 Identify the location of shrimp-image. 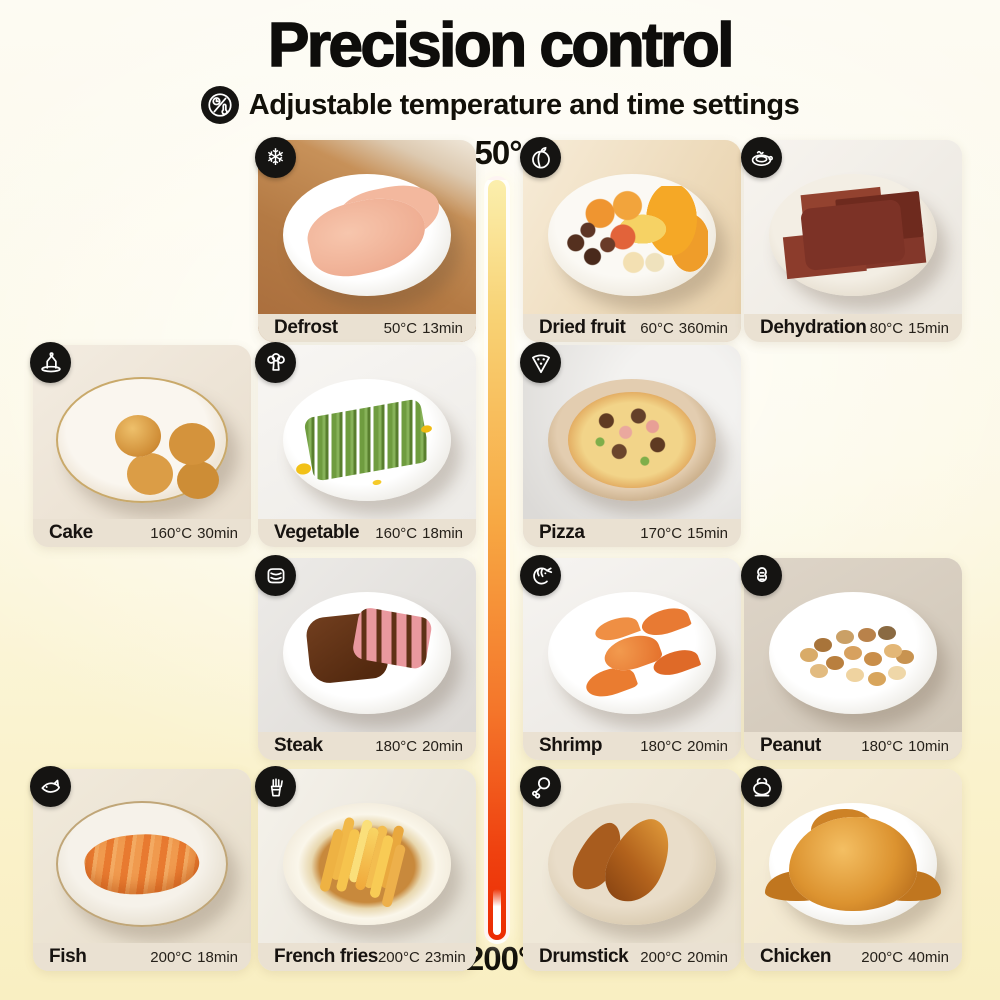
(632, 653).